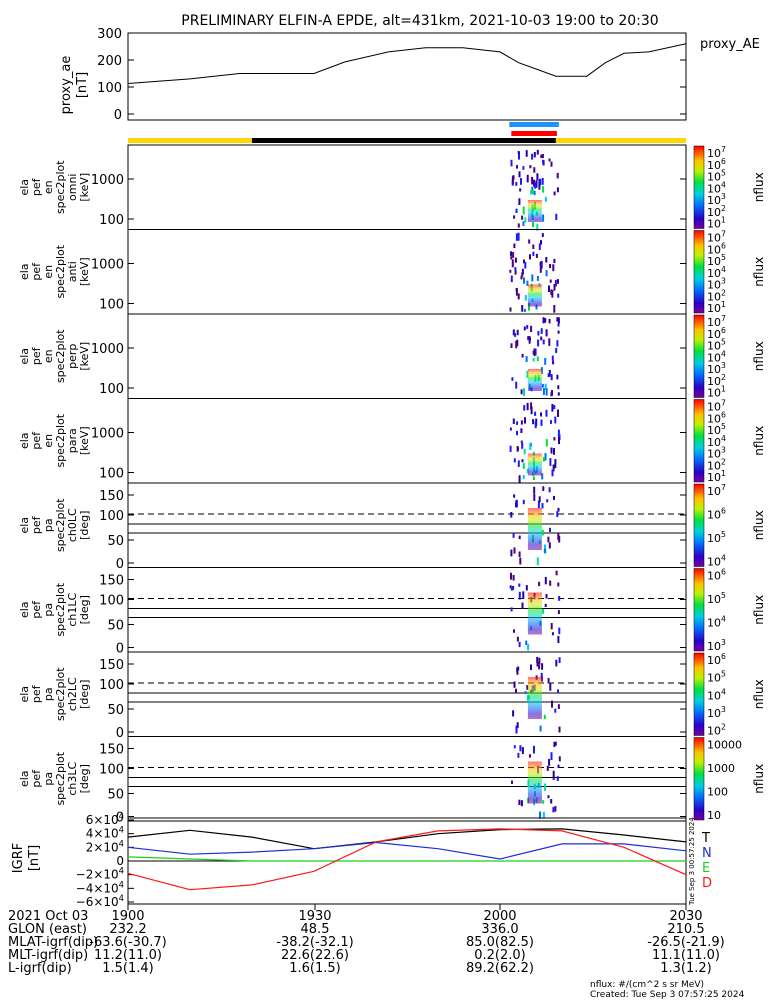 The image size is (775, 1000). What do you see at coordinates (667, 995) in the screenshot?
I see `footer-created: Created: Tue Sep 3 07:57:25 2024` at bounding box center [667, 995].